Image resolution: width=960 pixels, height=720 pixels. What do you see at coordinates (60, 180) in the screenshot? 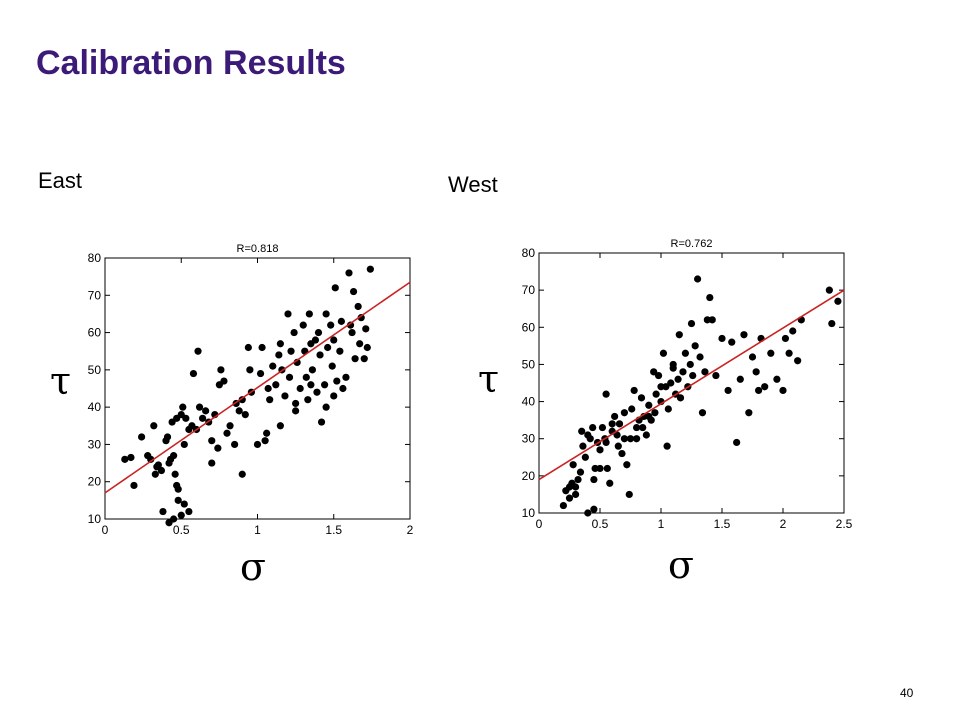
I see `east-panel-label: East` at bounding box center [60, 180].